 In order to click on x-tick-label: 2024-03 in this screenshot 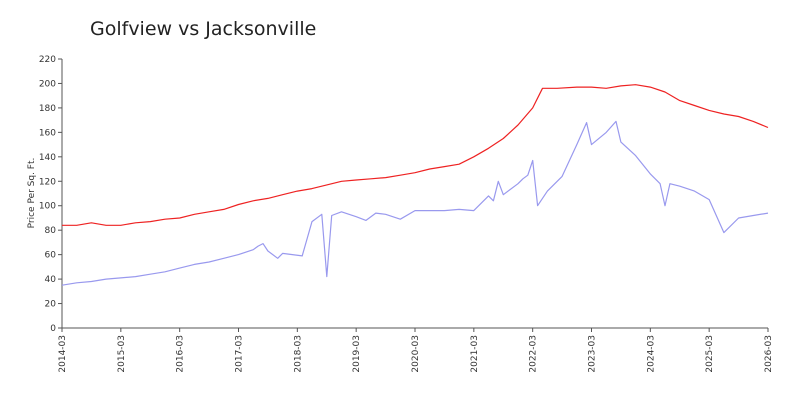, I will do `click(651, 354)`.